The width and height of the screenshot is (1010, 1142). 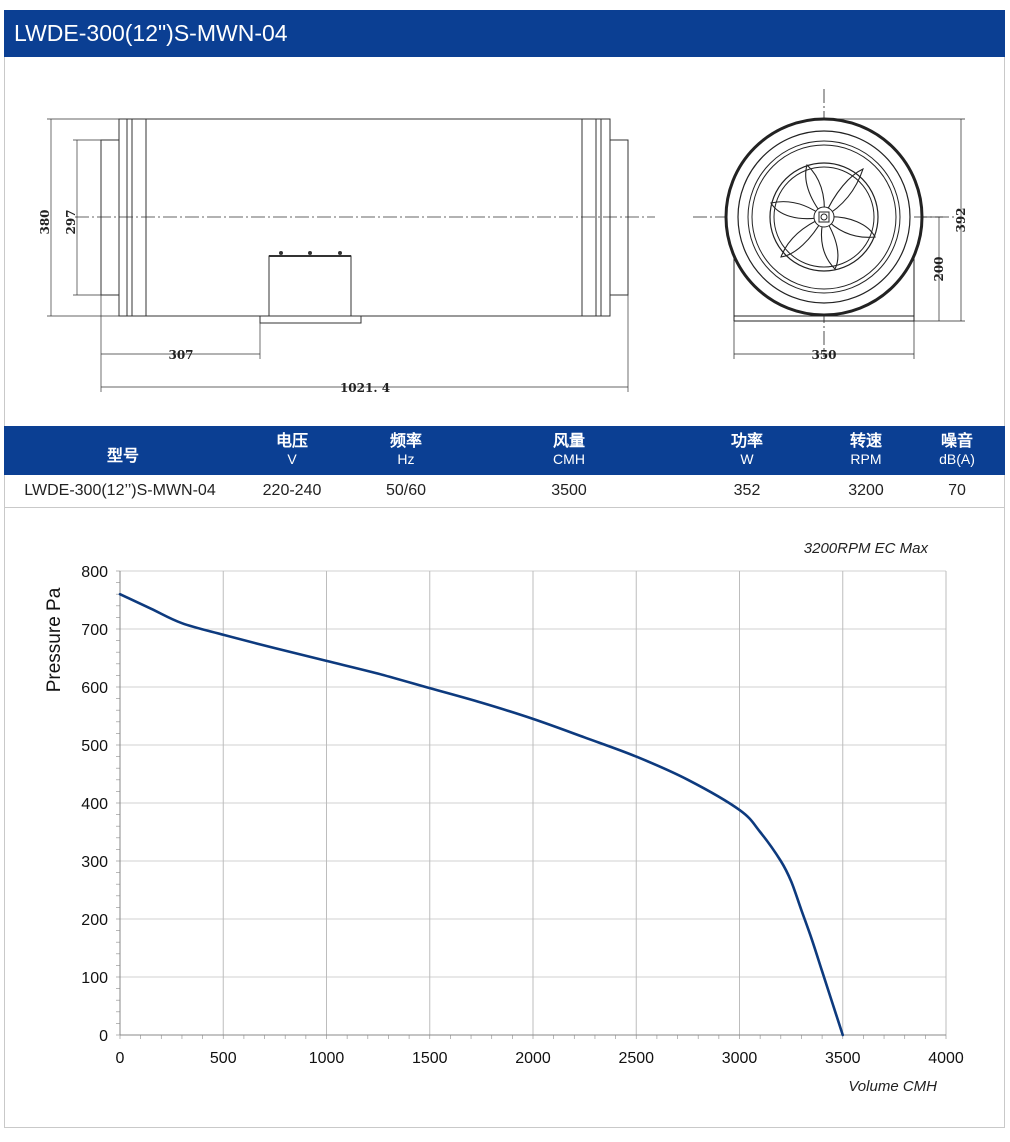 What do you see at coordinates (866, 450) in the screenshot?
I see `header-speed: 转速 RPM` at bounding box center [866, 450].